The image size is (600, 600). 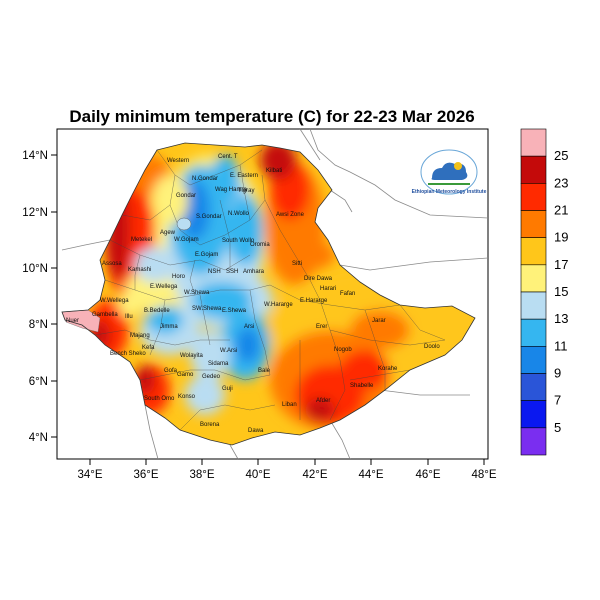 I want to click on region-label: Gambella, so click(x=105, y=315).